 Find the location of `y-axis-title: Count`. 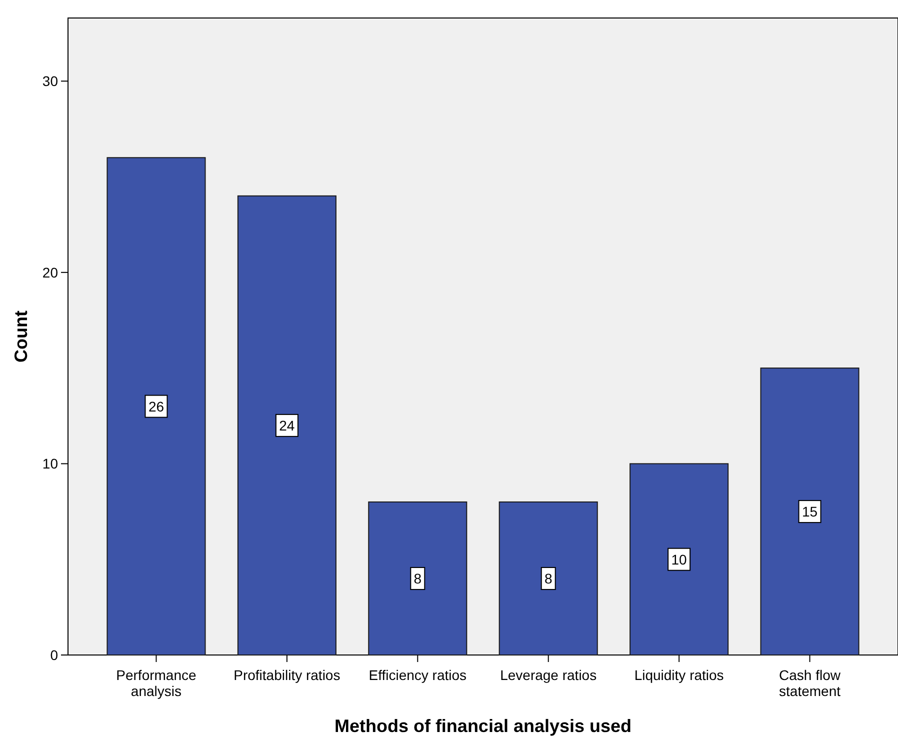

y-axis-title: Count is located at coordinates (21, 336).